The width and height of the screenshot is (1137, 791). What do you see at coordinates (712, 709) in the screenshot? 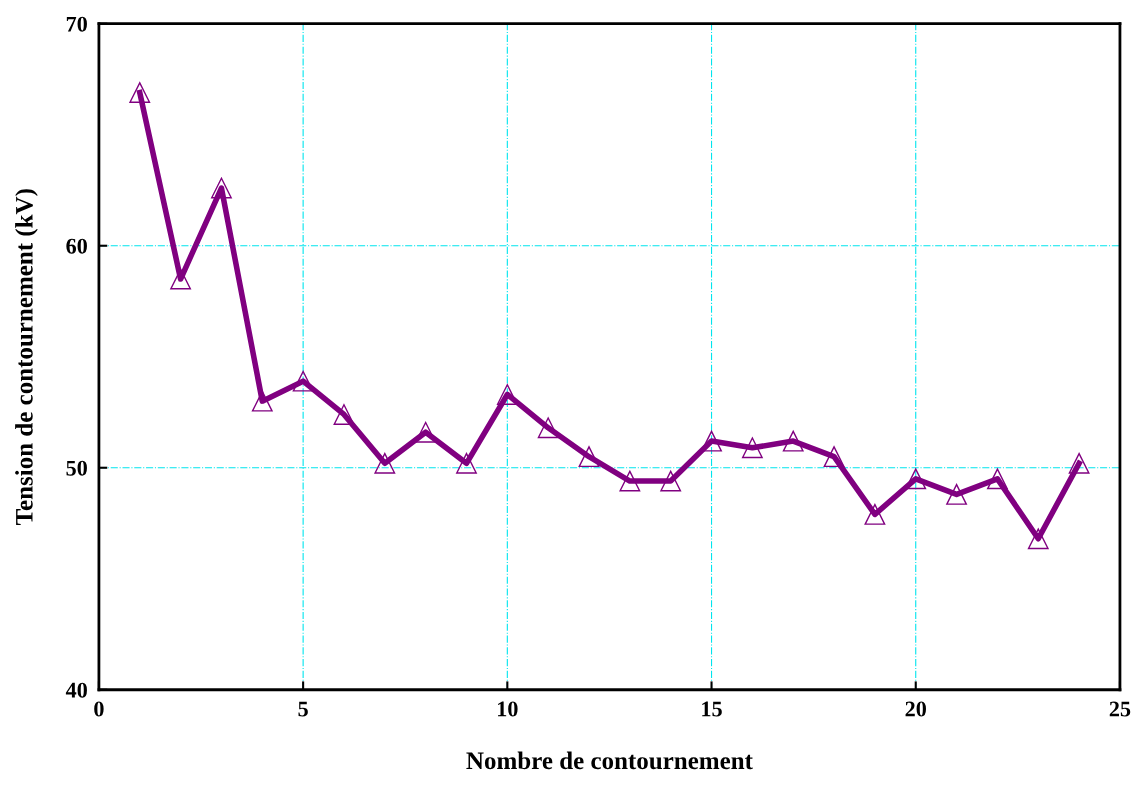
I see `x-tick-label: 15` at bounding box center [712, 709].